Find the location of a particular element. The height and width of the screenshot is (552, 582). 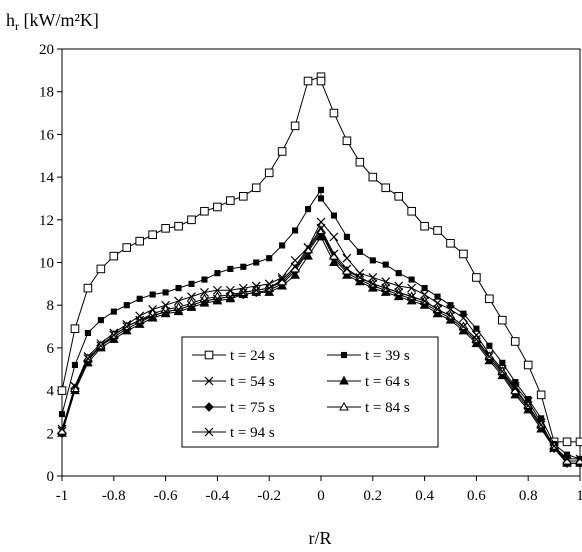

legend-item-6: t = 84 s is located at coordinates (368, 408).